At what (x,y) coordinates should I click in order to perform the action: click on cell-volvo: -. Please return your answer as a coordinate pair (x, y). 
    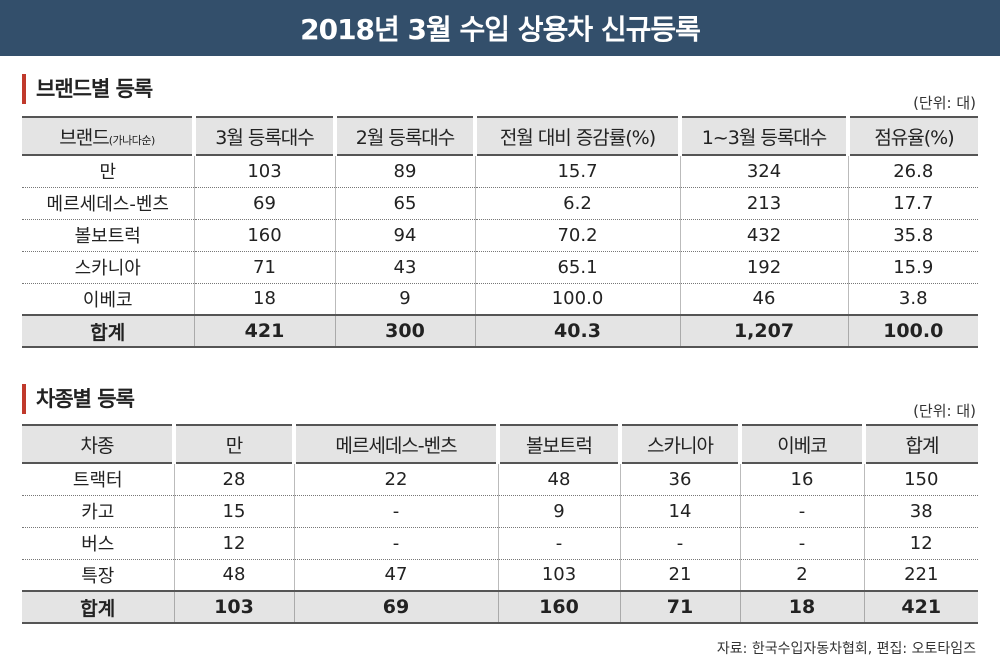
    Looking at the image, I should click on (559, 543).